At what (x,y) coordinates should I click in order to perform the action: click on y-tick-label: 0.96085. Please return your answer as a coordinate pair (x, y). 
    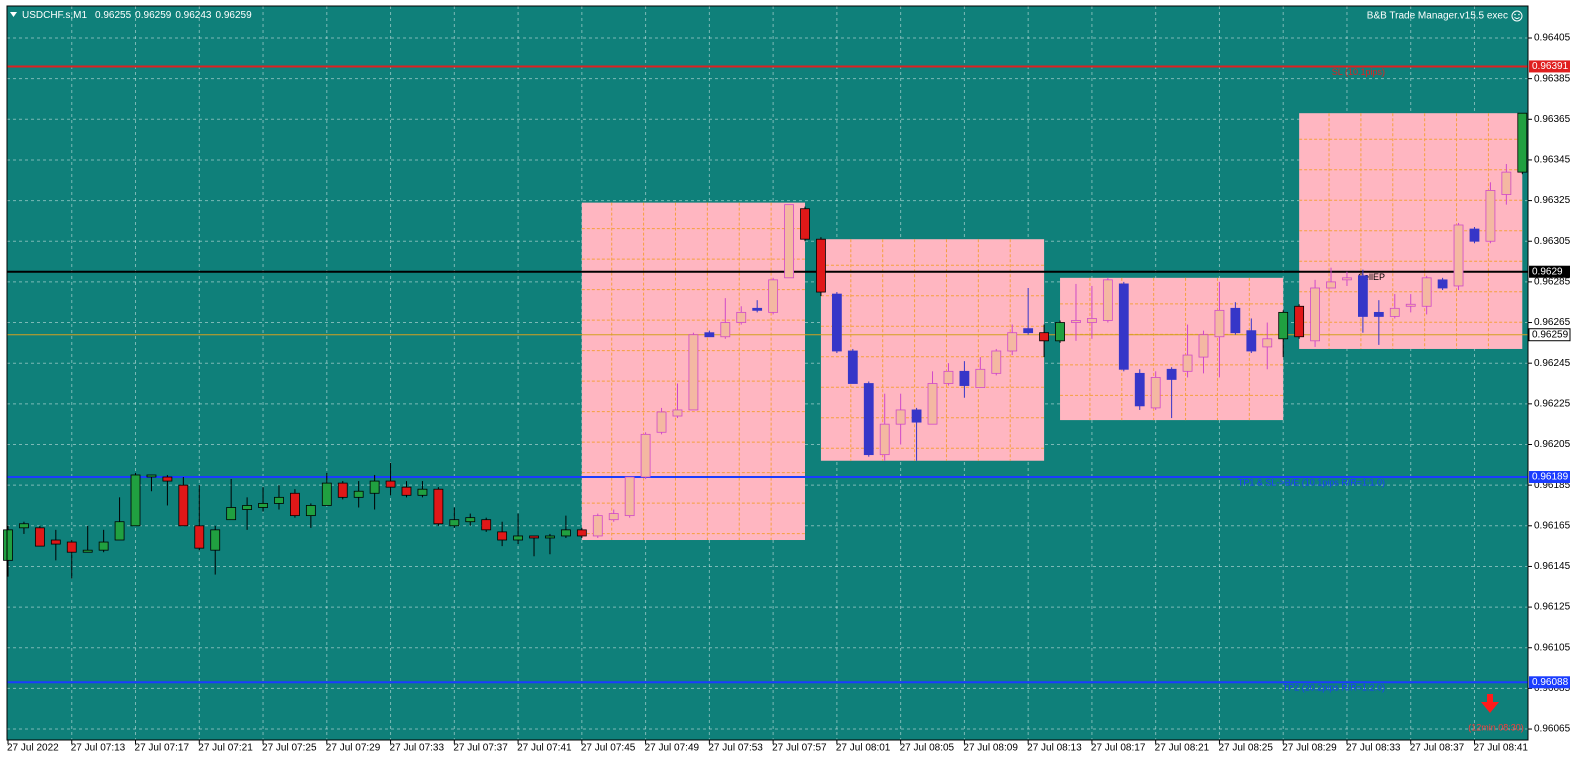
    Looking at the image, I should click on (1552, 688).